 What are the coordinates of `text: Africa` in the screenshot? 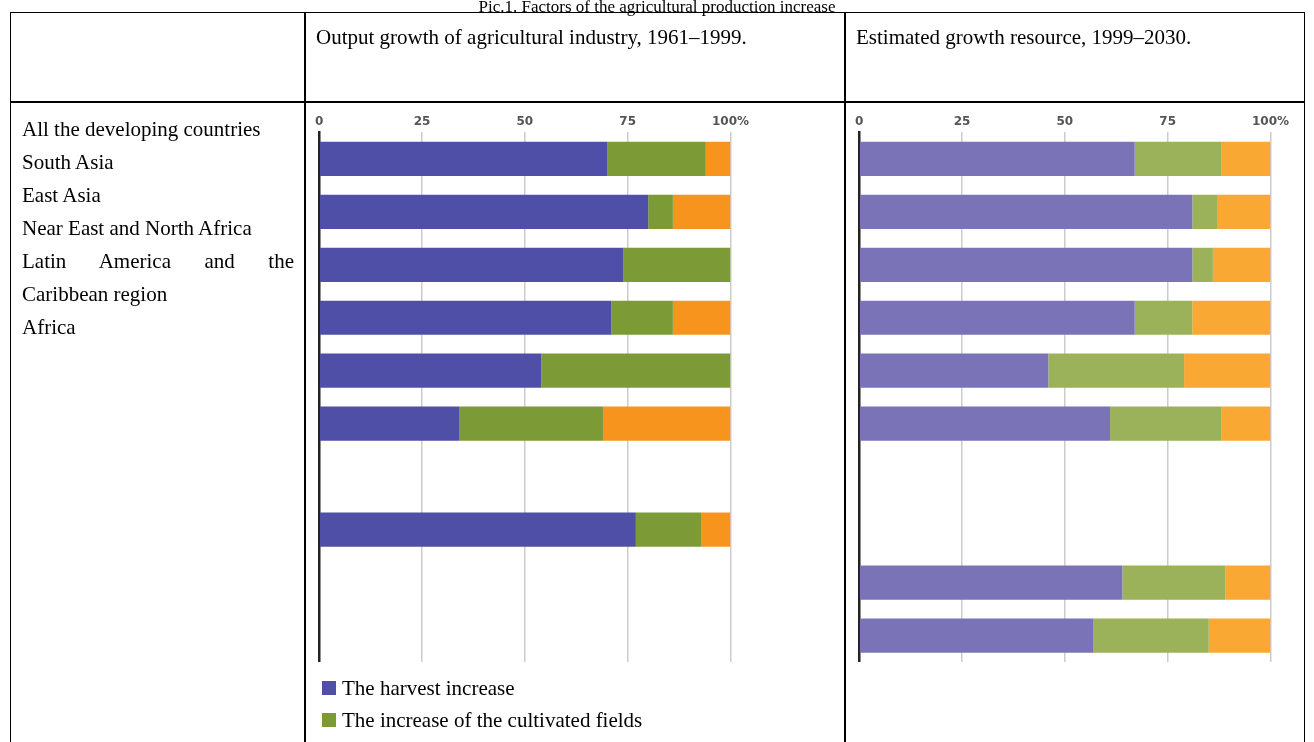 It's located at (49, 327).